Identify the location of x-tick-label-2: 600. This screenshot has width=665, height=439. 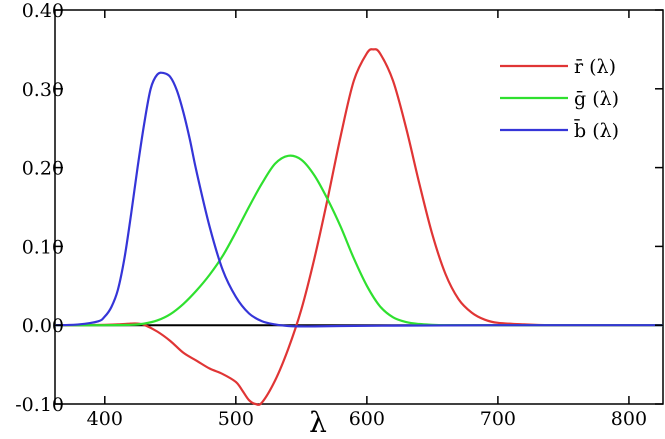
(367, 419).